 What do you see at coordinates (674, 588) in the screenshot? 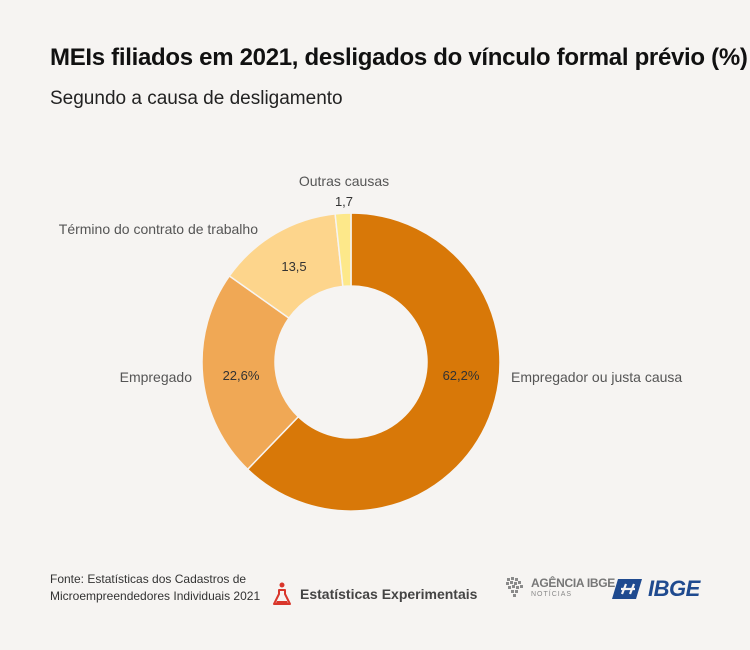
I see `ibge-logo-text: IBGE` at bounding box center [674, 588].